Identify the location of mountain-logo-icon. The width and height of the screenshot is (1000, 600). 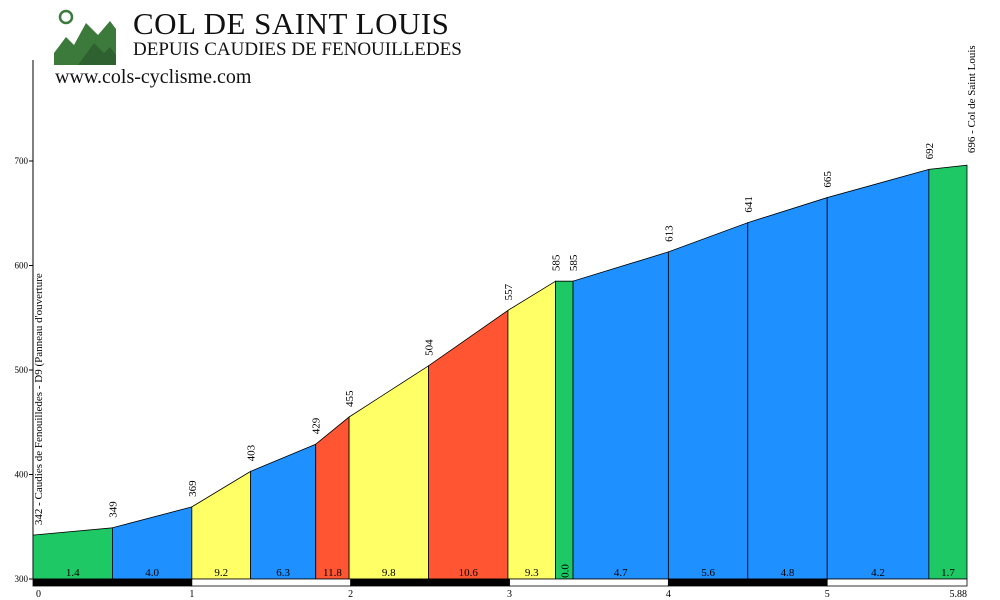
(85, 37).